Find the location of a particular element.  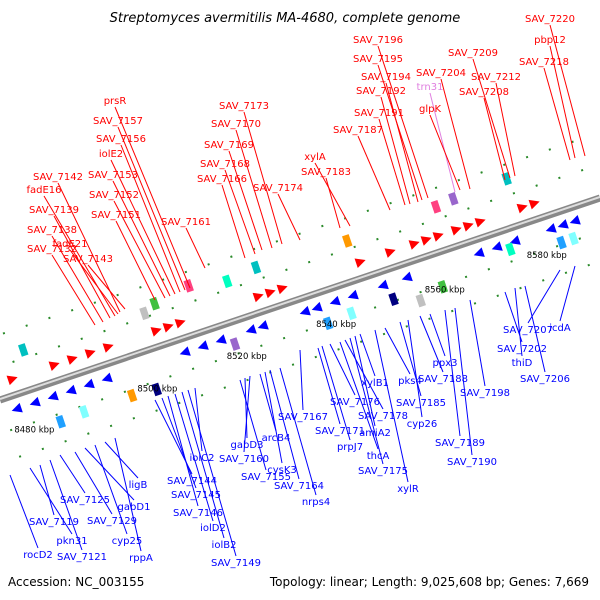

gene-label-prpJ7: prpJ7 is located at coordinates (350, 447).